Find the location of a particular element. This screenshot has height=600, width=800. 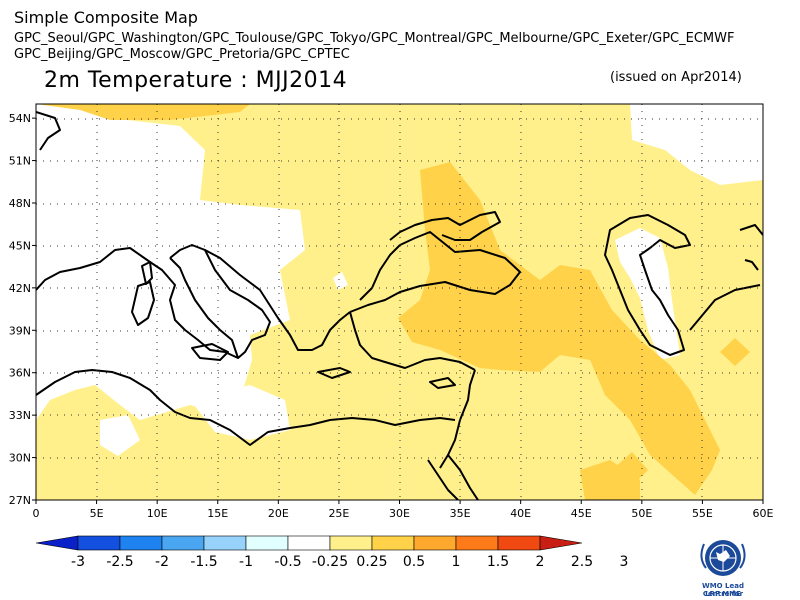

colorbar-label: -0.5 is located at coordinates (287, 562).